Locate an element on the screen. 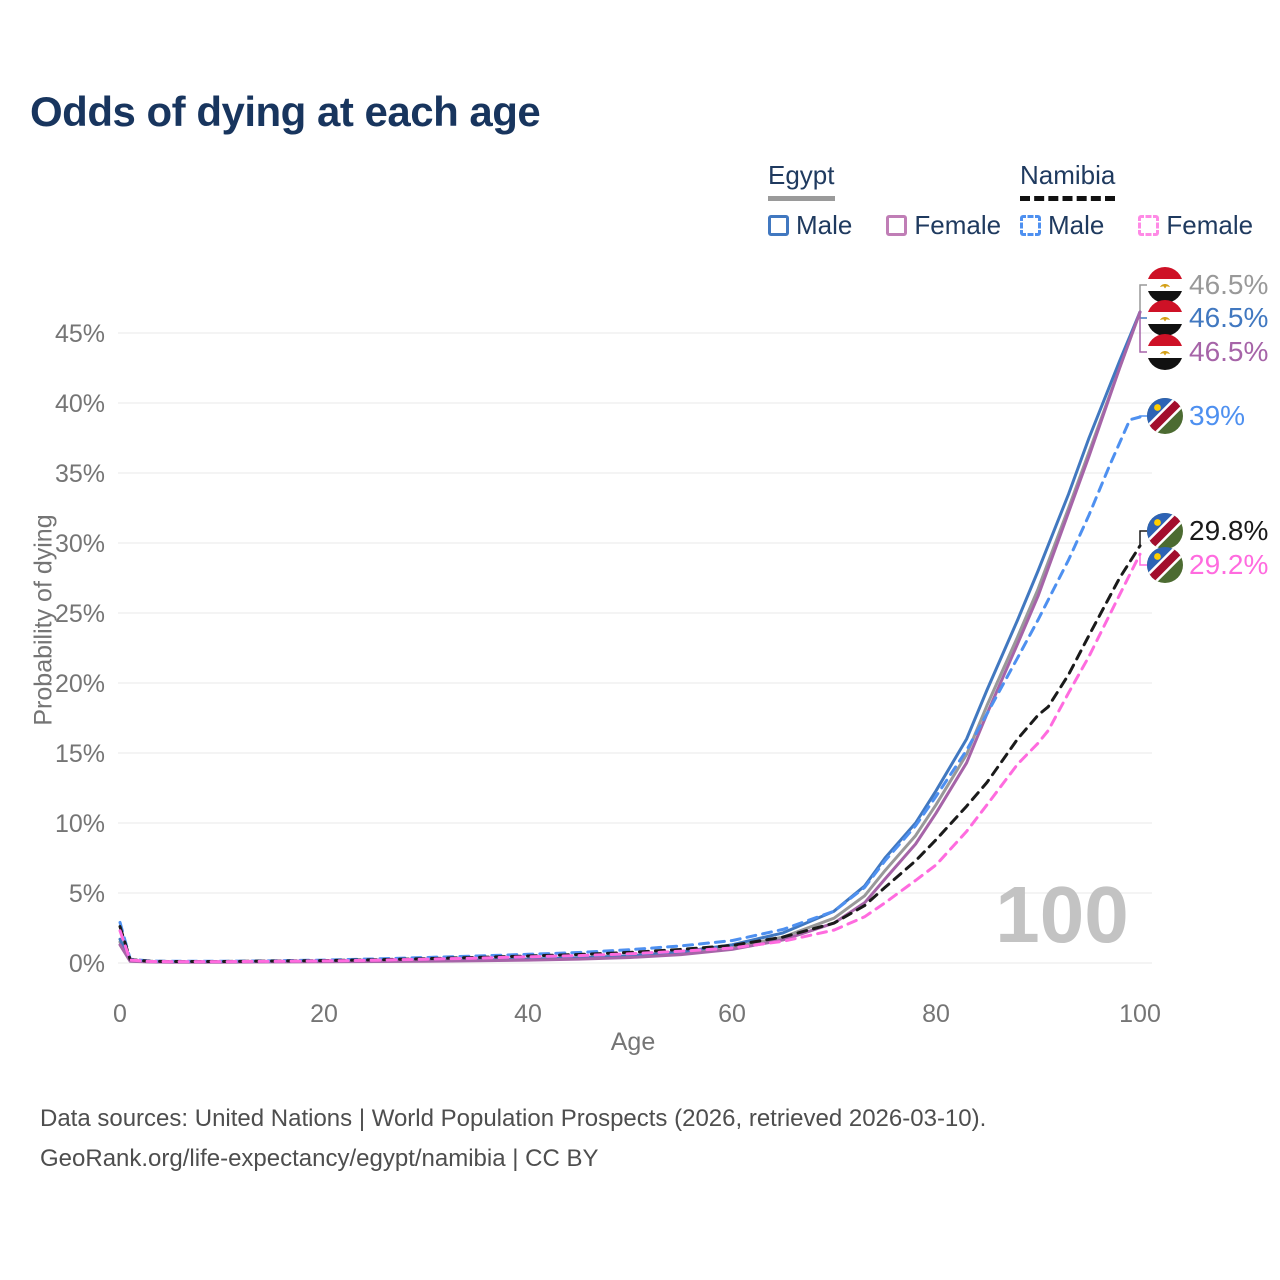 The height and width of the screenshot is (1280, 1280). y-axis-title: Probability of dying is located at coordinates (43, 620).